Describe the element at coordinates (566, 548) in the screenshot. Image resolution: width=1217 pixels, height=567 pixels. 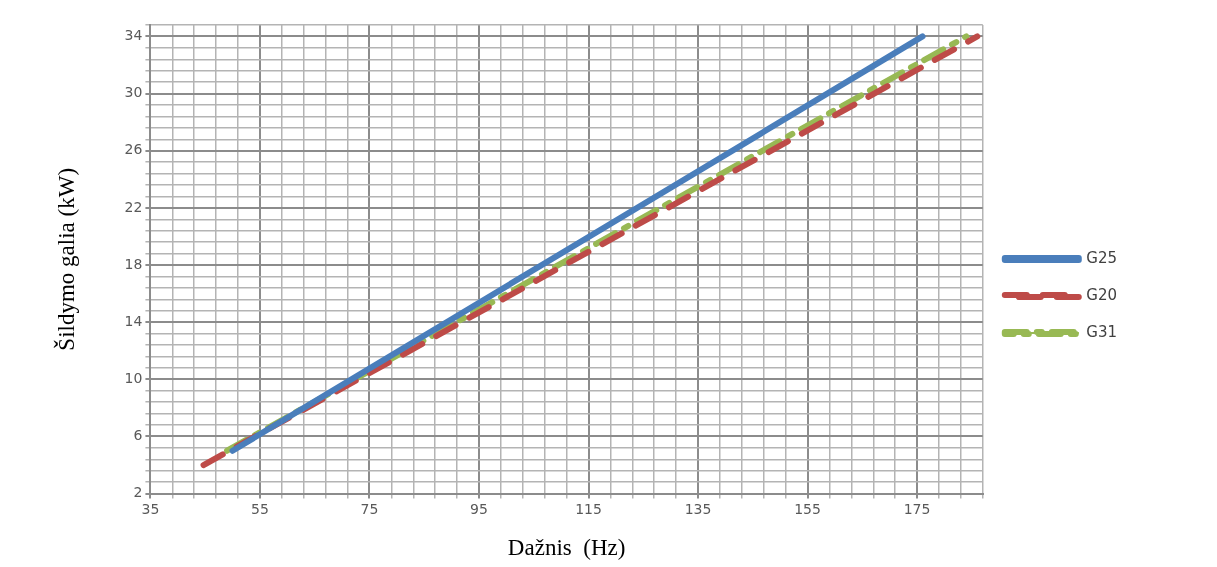
I see `x-axis-title: Dažnis (Hz)` at that location.